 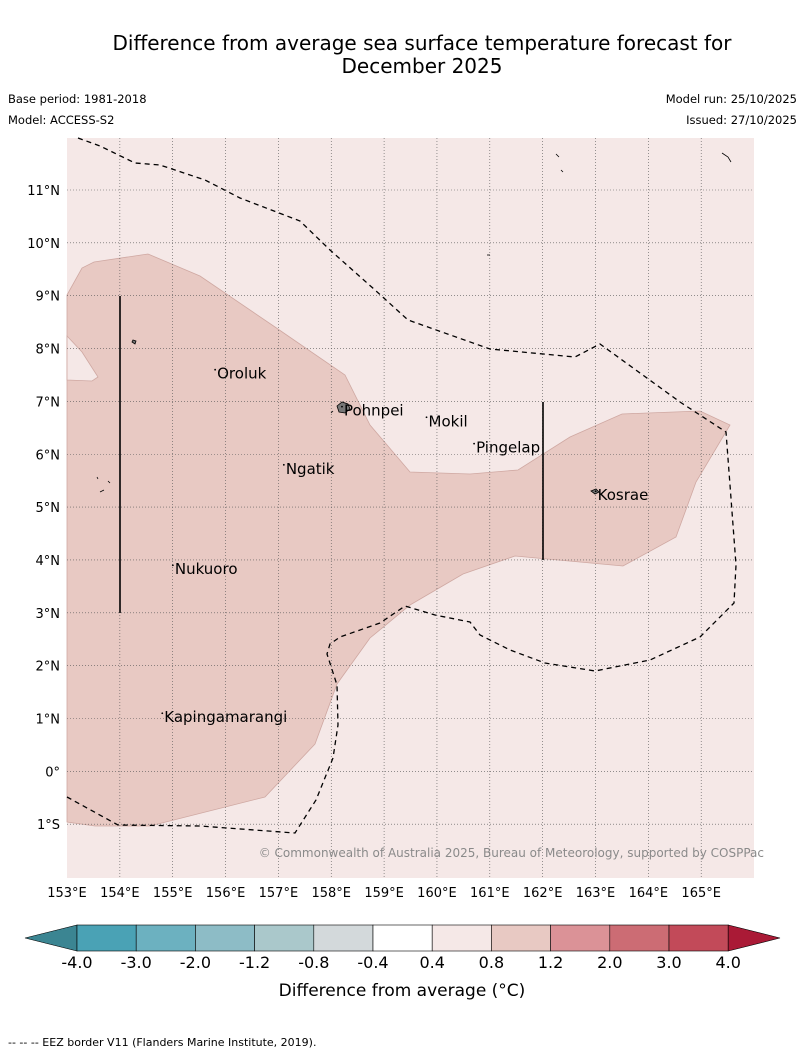 I want to click on place-label: Pingelap, so click(x=508, y=448).